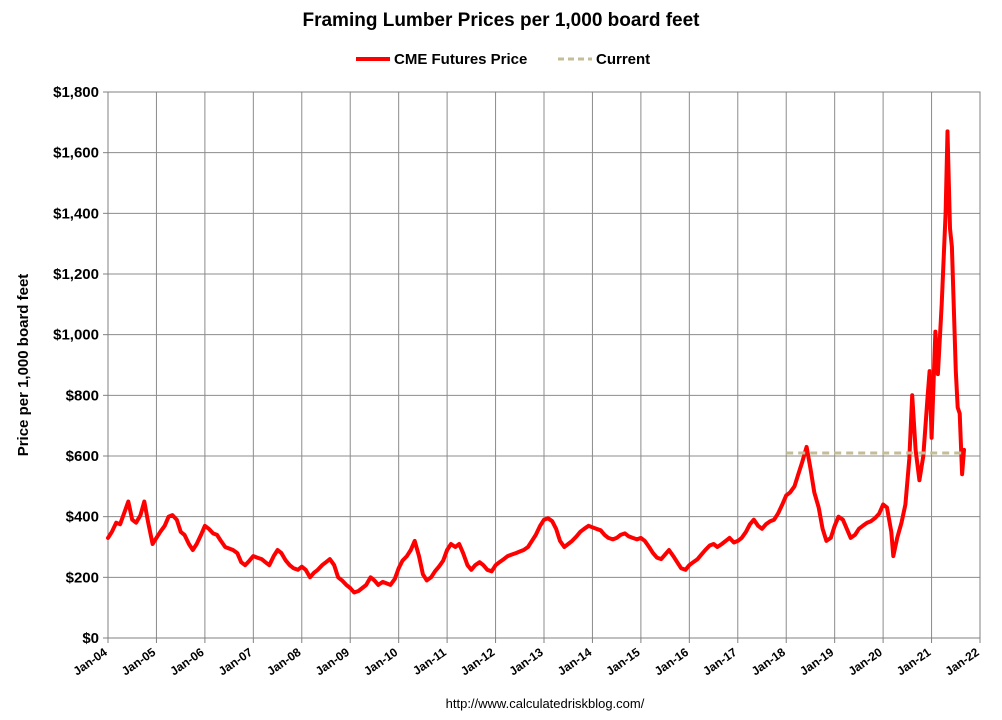 This screenshot has height=720, width=1002. I want to click on legend-label-cme-futures-price: CME Futures Price, so click(460, 59).